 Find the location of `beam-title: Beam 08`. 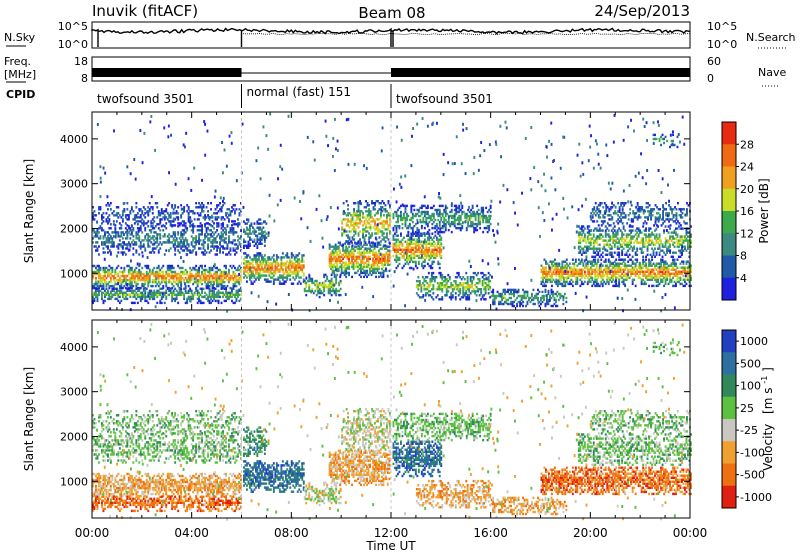

beam-title: Beam 08 is located at coordinates (391, 13).